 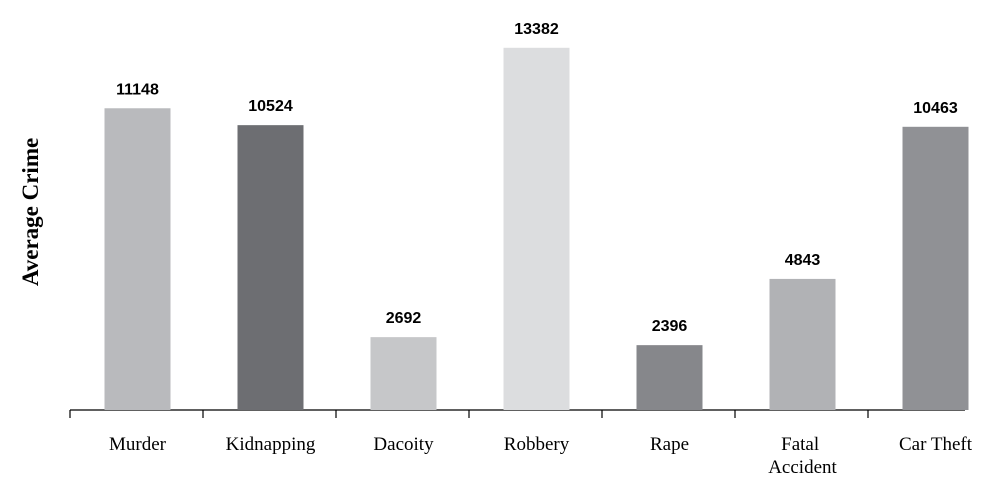 I want to click on data-label: 11148, so click(x=137, y=89).